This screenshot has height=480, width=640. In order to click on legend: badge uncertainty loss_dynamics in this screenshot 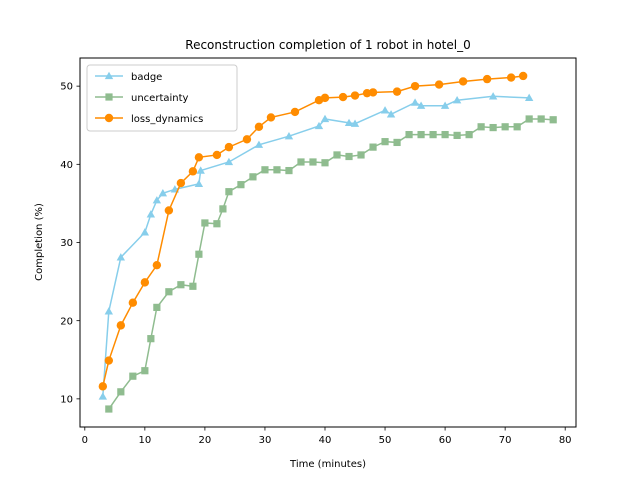, I will do `click(162, 98)`.